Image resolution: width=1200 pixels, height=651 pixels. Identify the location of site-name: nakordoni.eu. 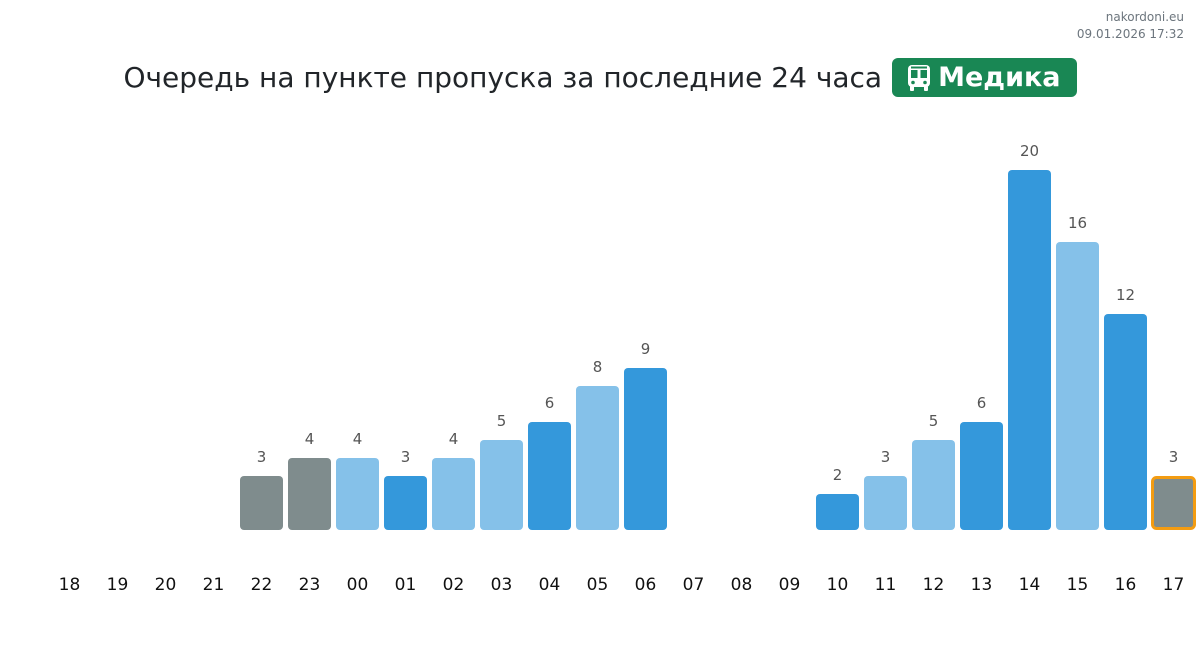
(1144, 17).